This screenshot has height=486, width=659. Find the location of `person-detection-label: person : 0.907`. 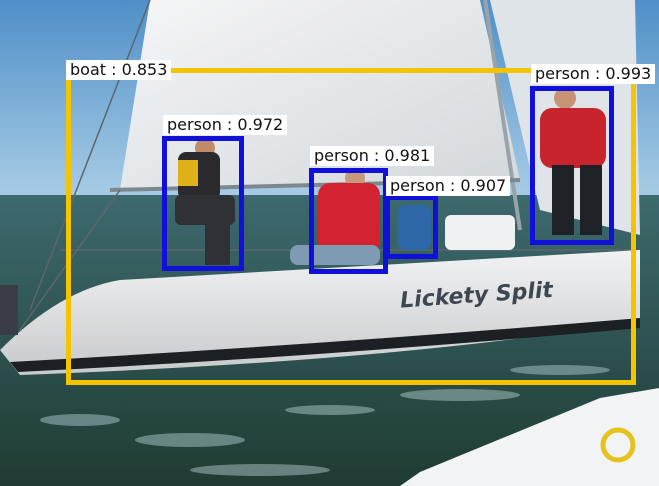

person-detection-label: person : 0.907 is located at coordinates (448, 186).